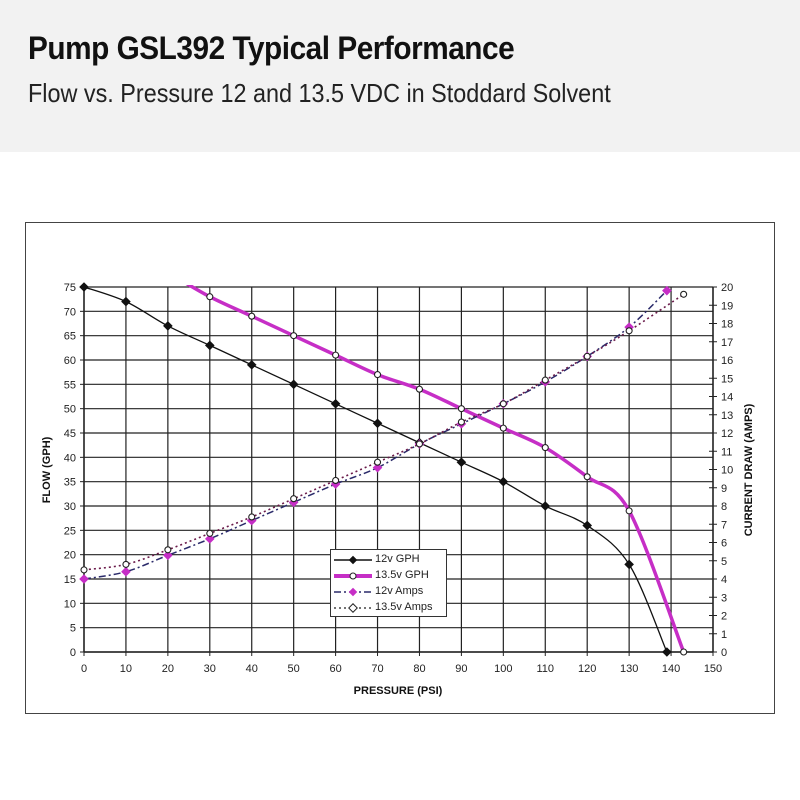  I want to click on y-tick-label: 10, so click(70, 604).